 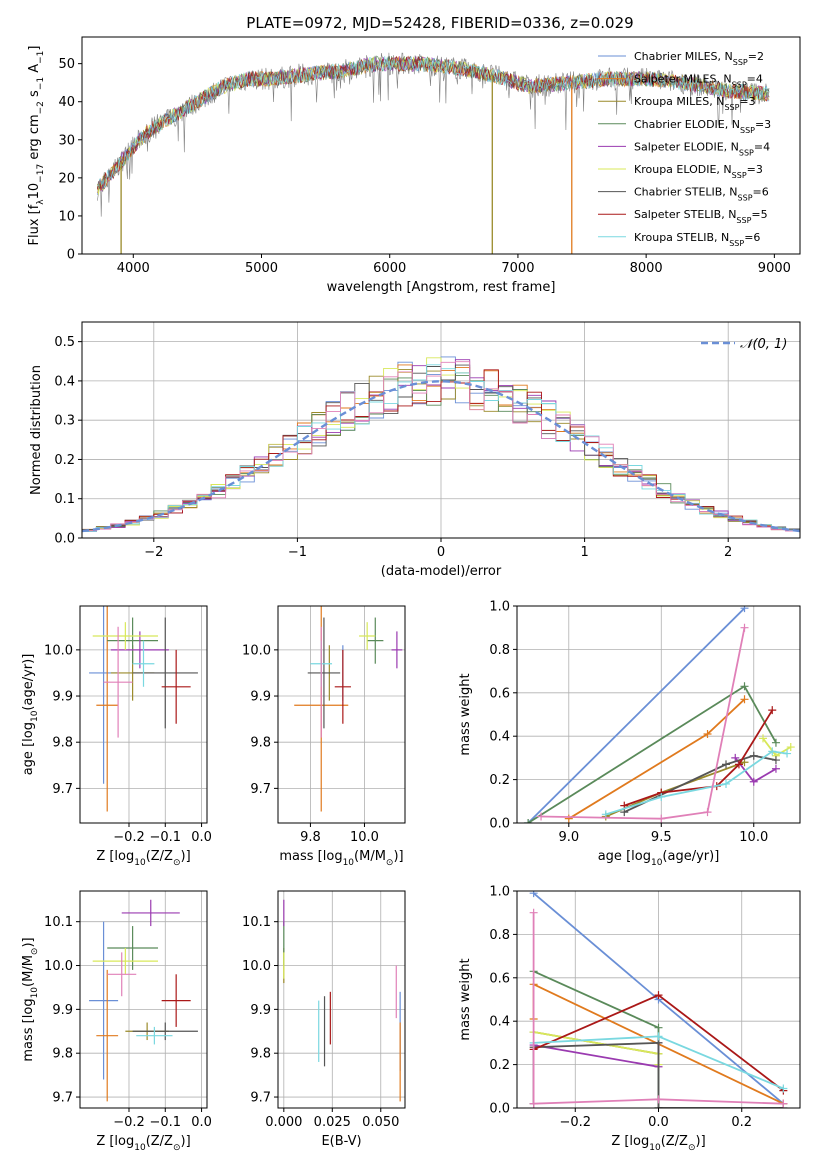 What do you see at coordinates (441, 287) in the screenshot?
I see `x-axis-label: wavelength [Angstrom, rest frame]` at bounding box center [441, 287].